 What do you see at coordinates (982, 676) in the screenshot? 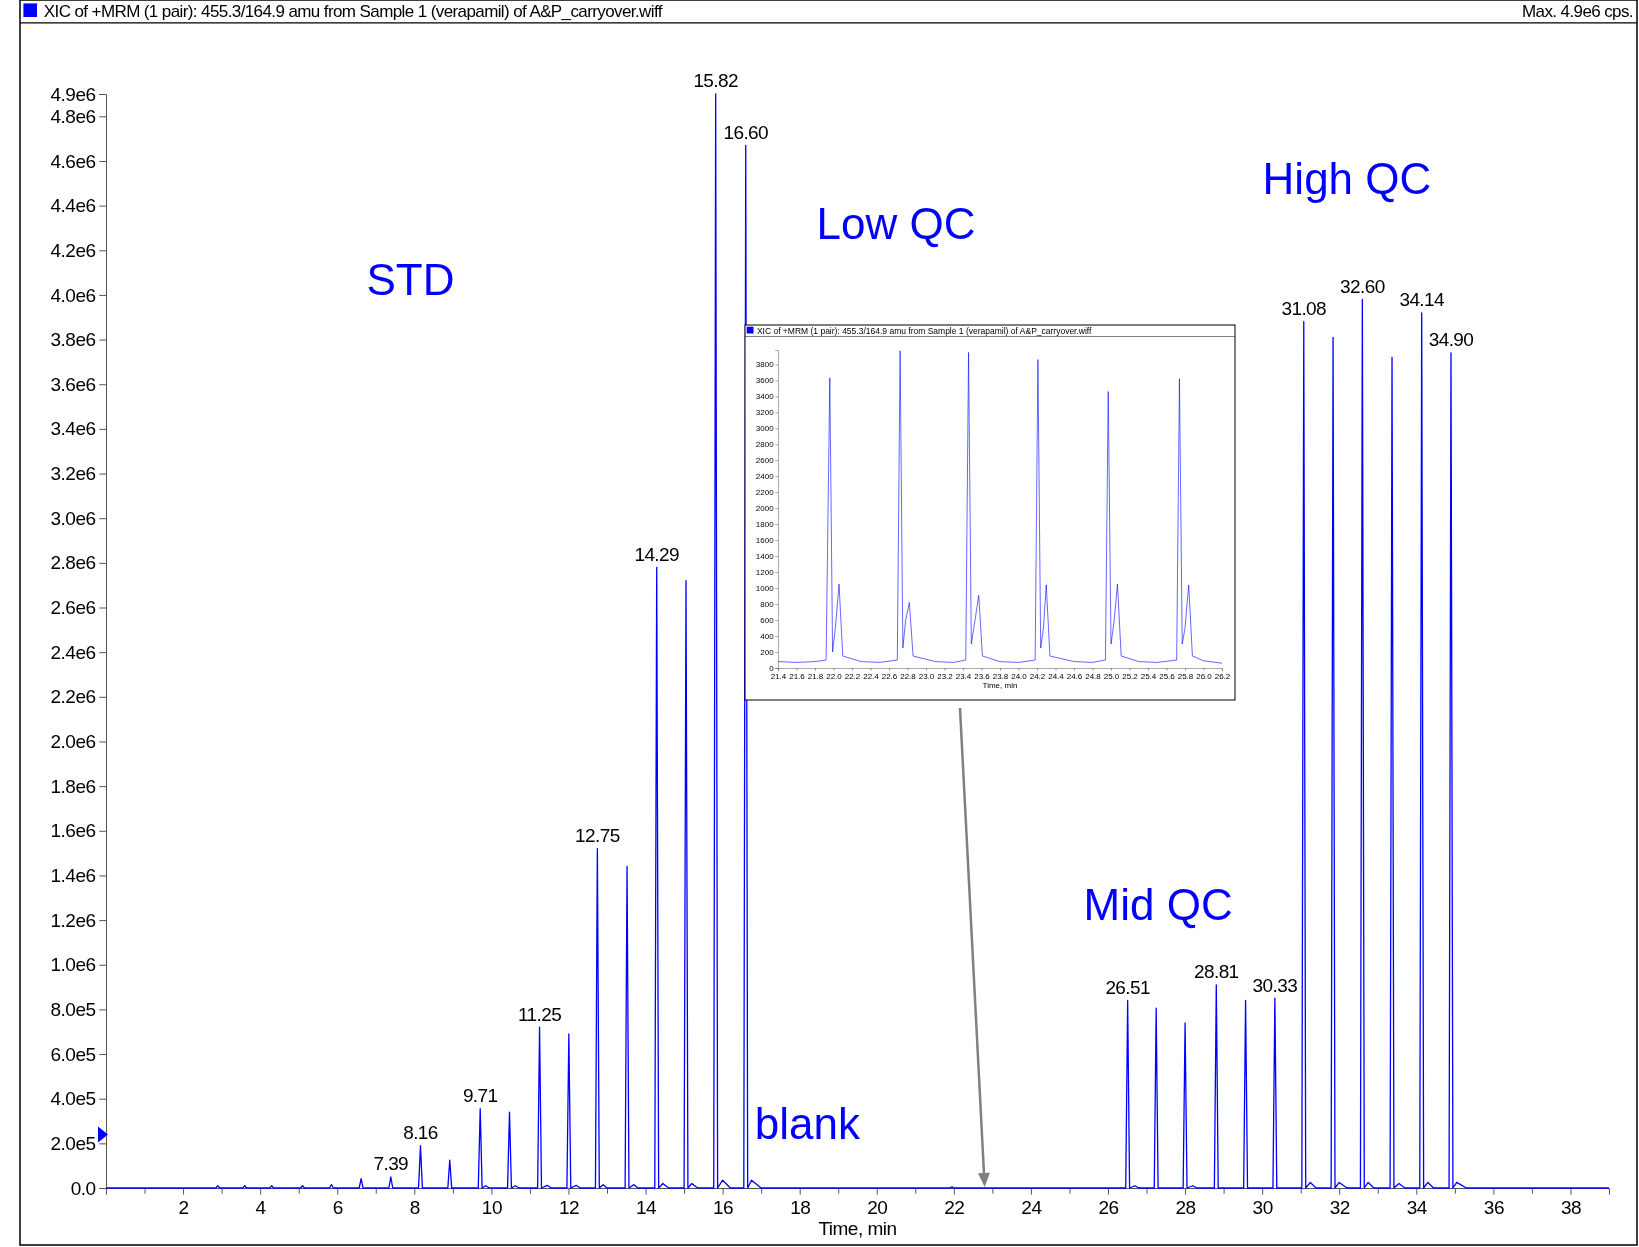
I see `x-tick-label: 23.6` at bounding box center [982, 676].